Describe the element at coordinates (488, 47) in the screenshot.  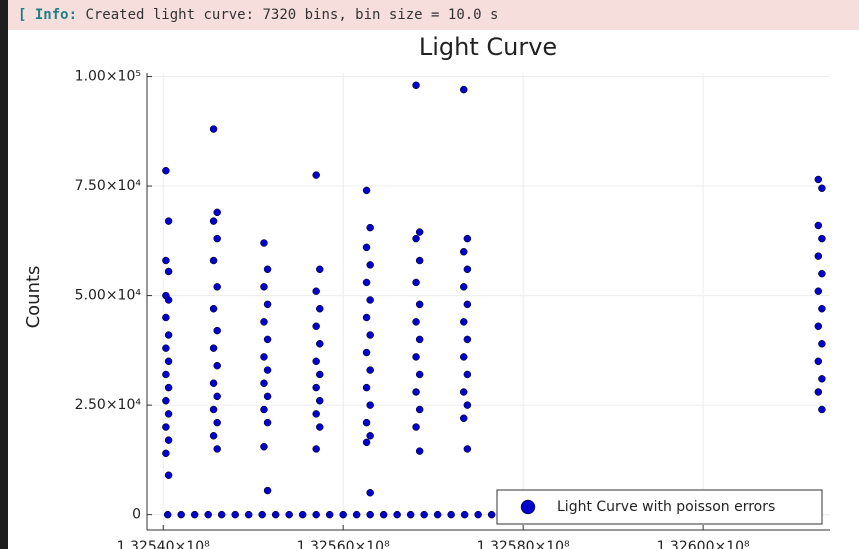
I see `chart-title: Light Curve` at that location.